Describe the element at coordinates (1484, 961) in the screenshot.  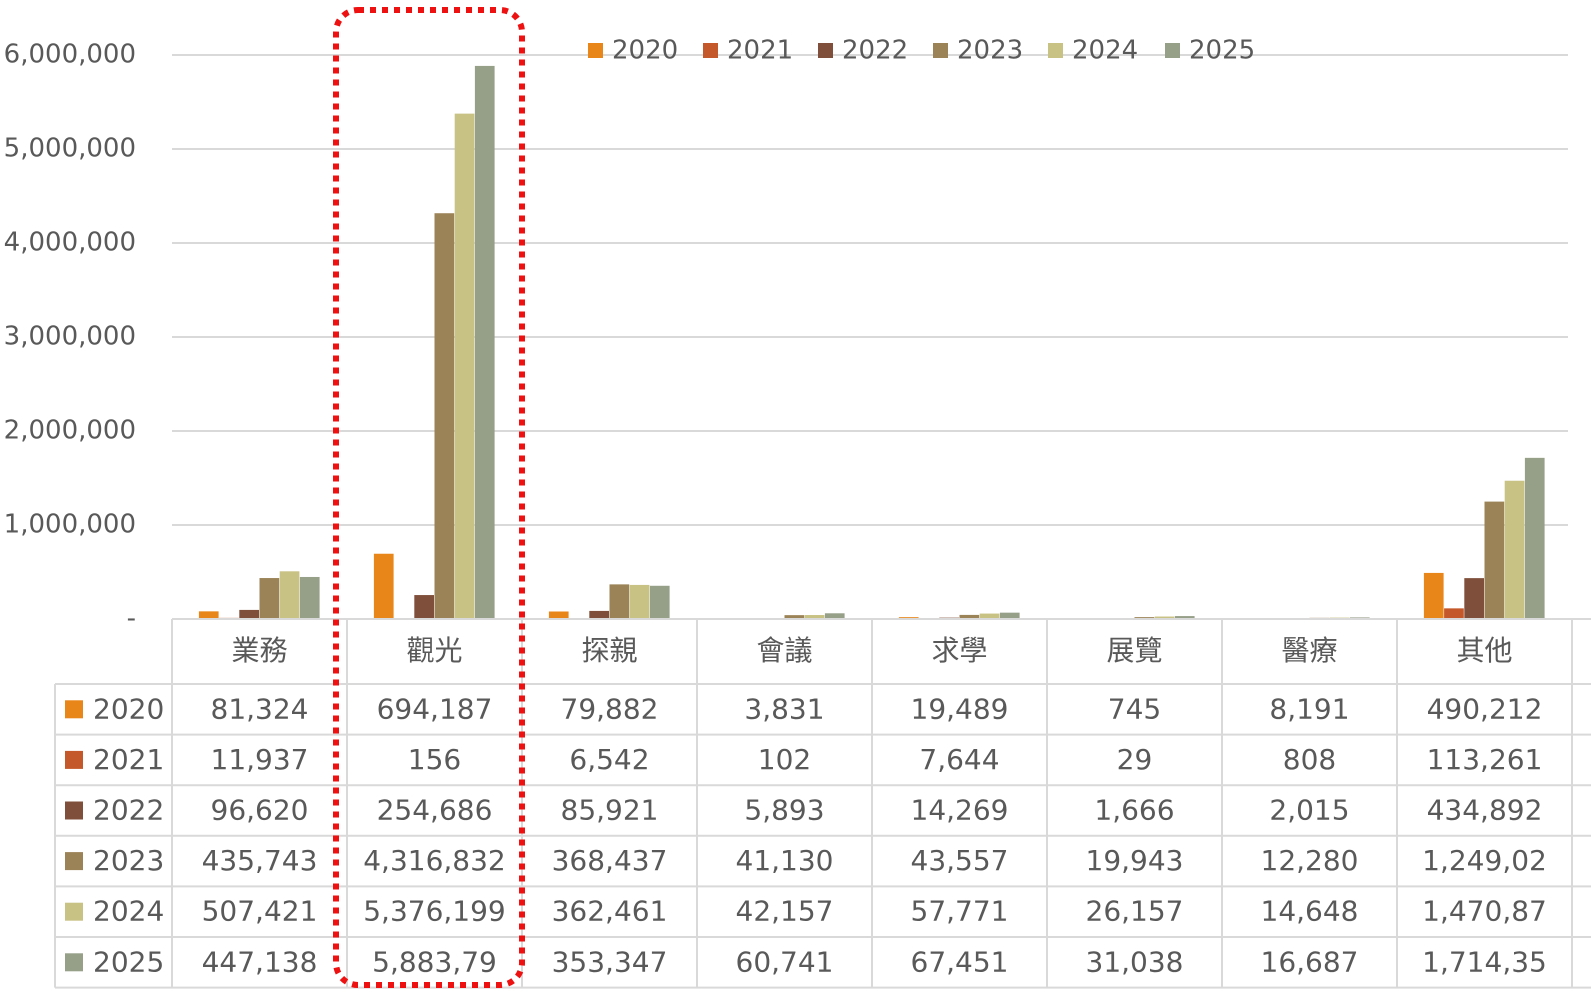
I see `table-cell: 1,714,35` at that location.